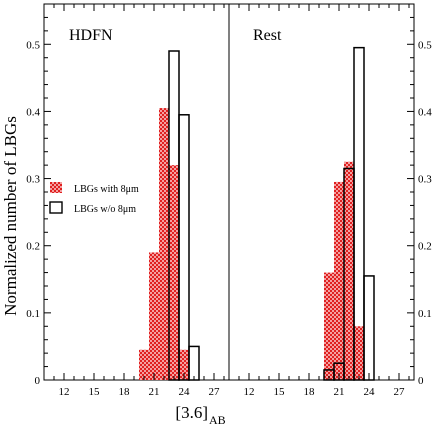 The width and height of the screenshot is (436, 436). What do you see at coordinates (56, 187) in the screenshot?
I see `legend-swatch-with-8um` at bounding box center [56, 187].